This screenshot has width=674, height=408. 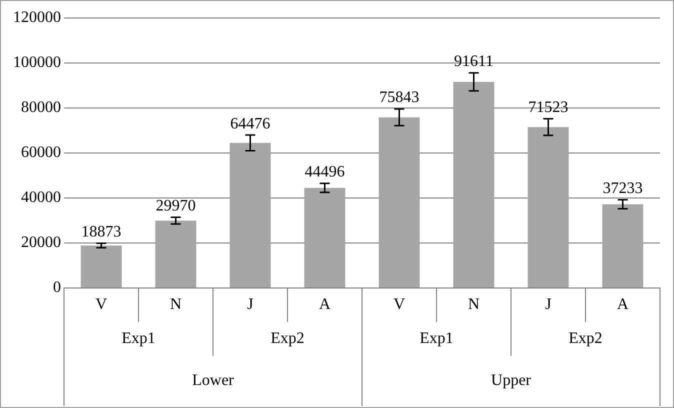 I want to click on data-label: 18873, so click(x=101, y=231).